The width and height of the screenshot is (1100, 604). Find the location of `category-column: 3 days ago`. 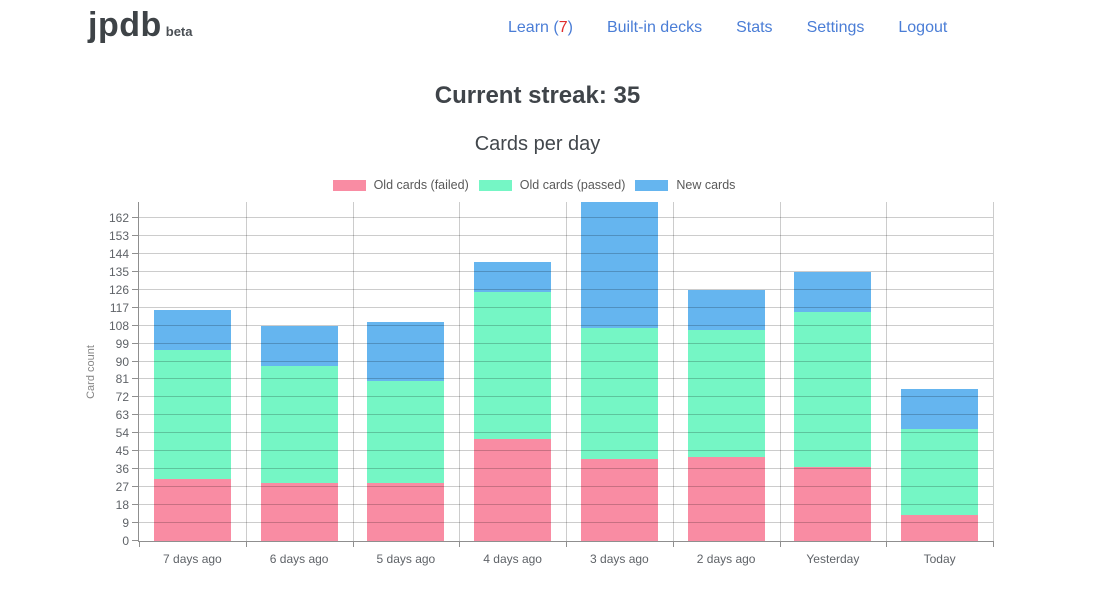

category-column: 3 days ago is located at coordinates (619, 384).